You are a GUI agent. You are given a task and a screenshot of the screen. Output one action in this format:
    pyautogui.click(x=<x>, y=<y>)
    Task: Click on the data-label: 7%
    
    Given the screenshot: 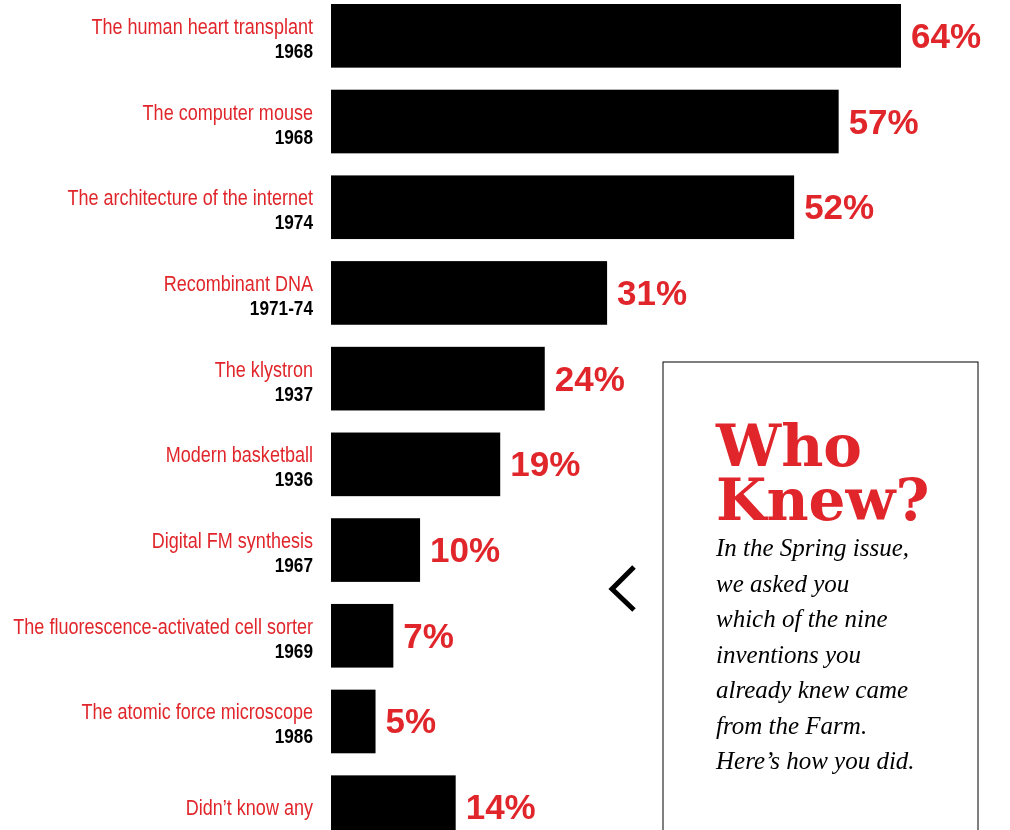 What is the action you would take?
    pyautogui.click(x=428, y=635)
    